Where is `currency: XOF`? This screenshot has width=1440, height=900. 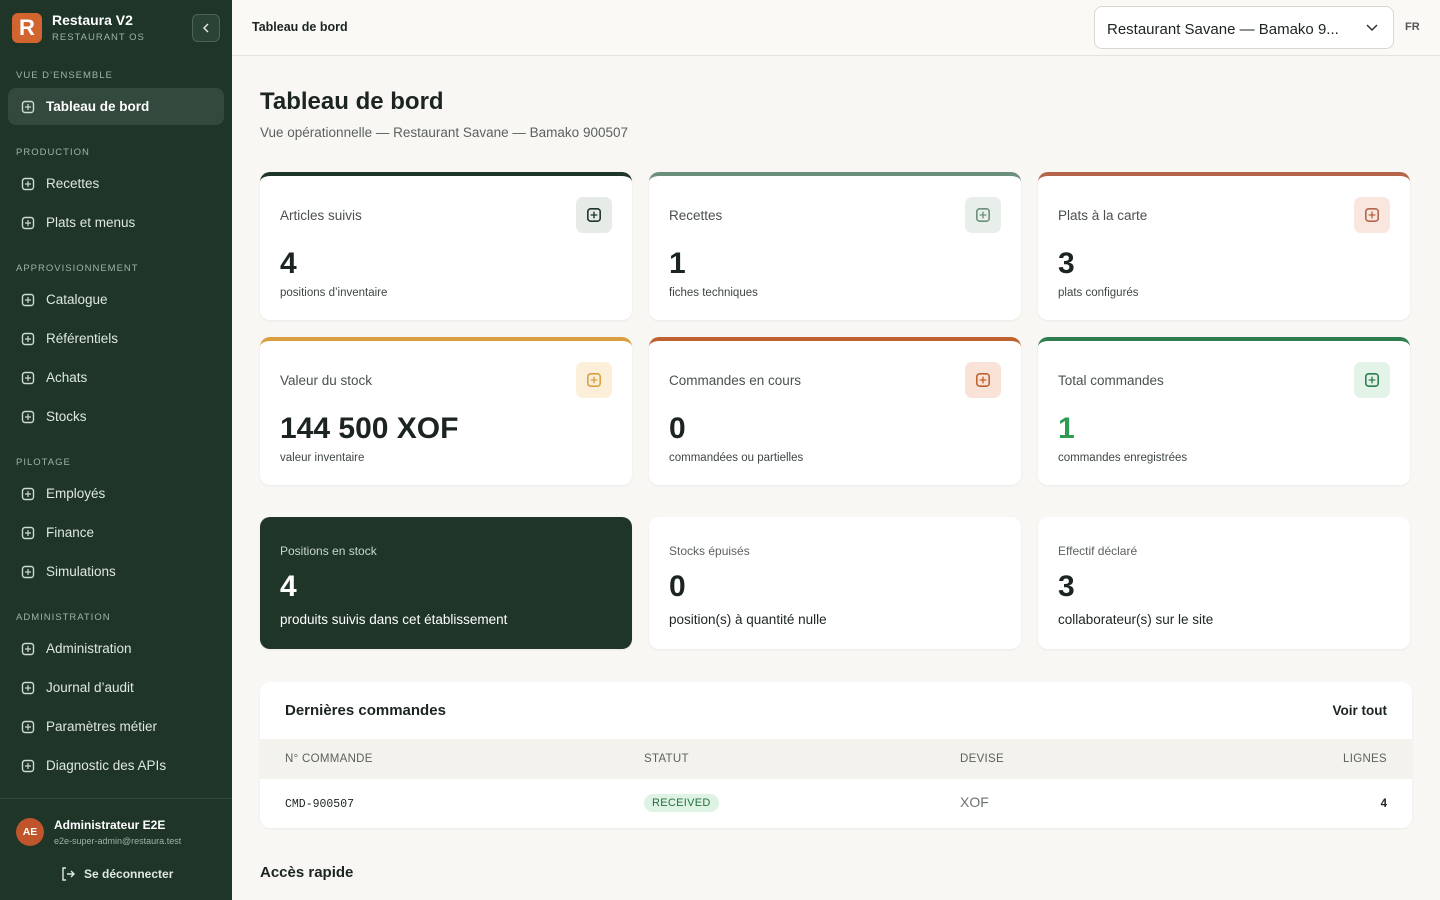
currency: XOF is located at coordinates (974, 802).